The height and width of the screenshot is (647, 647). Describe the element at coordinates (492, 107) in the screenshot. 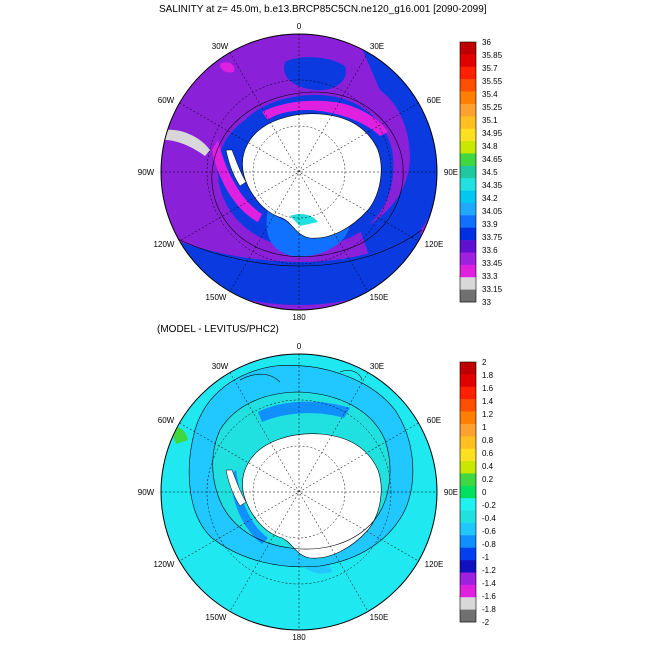

I see `salinity-colorbar-tick-label: 35.25` at that location.